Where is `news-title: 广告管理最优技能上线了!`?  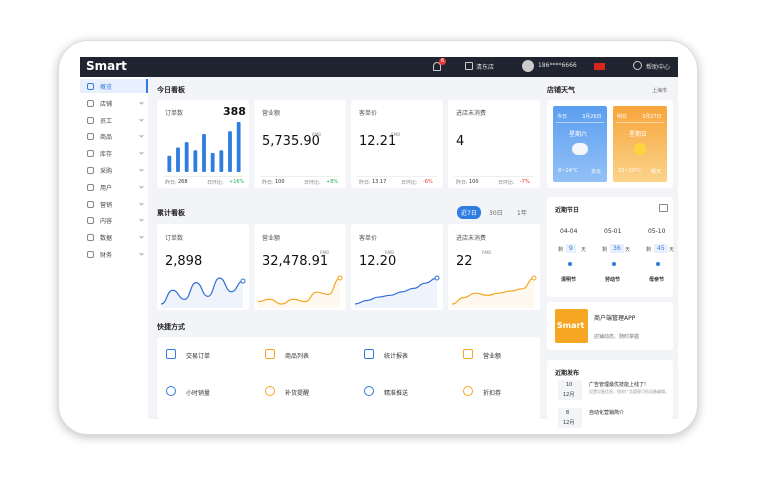 news-title: 广告管理最优技能上线了! is located at coordinates (618, 385).